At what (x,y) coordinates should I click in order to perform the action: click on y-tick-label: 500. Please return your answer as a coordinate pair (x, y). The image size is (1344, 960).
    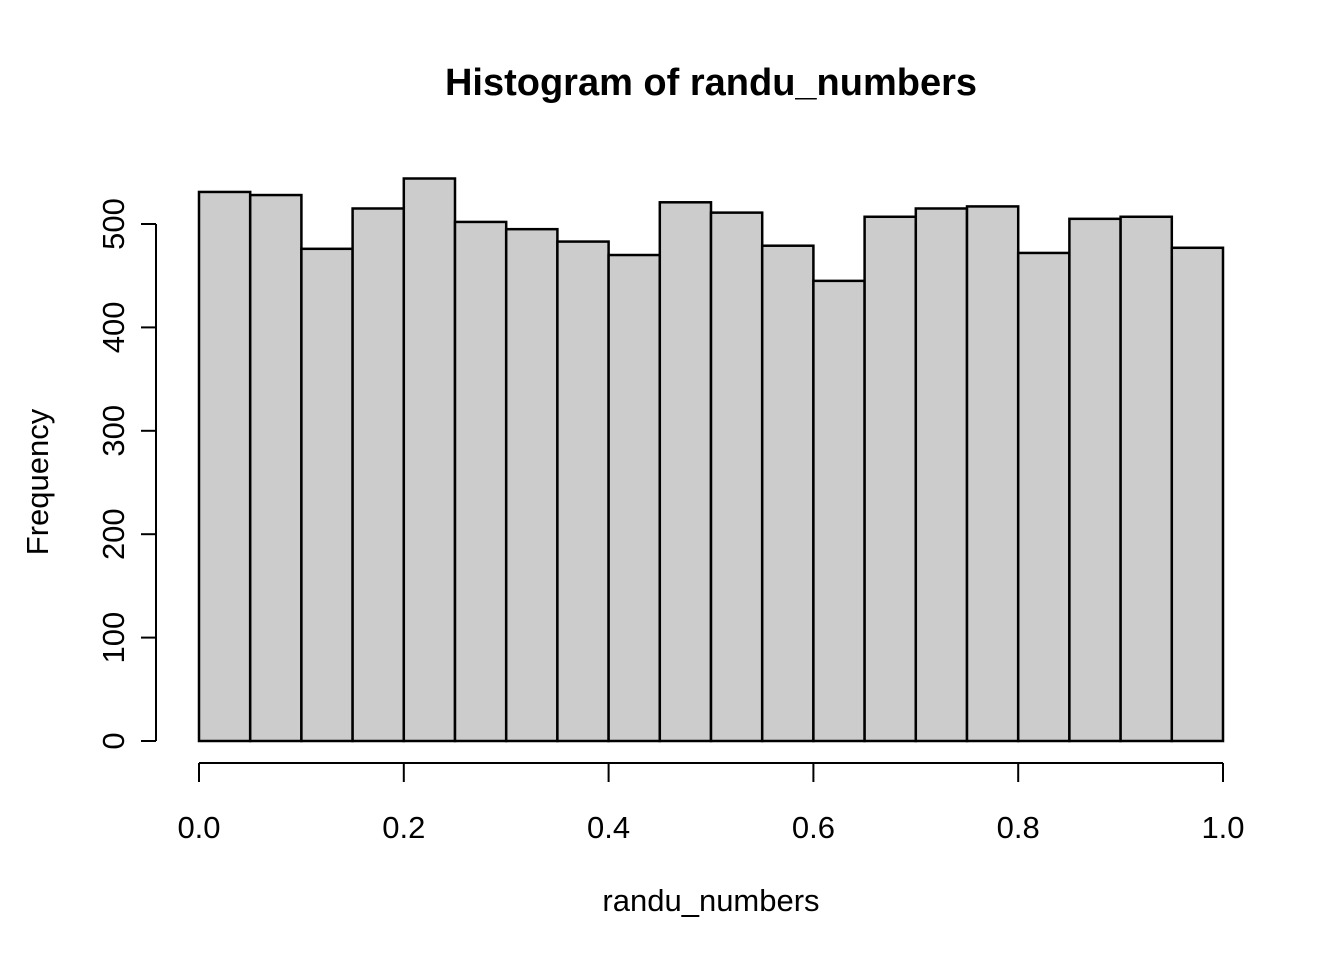
    Looking at the image, I should click on (113, 224).